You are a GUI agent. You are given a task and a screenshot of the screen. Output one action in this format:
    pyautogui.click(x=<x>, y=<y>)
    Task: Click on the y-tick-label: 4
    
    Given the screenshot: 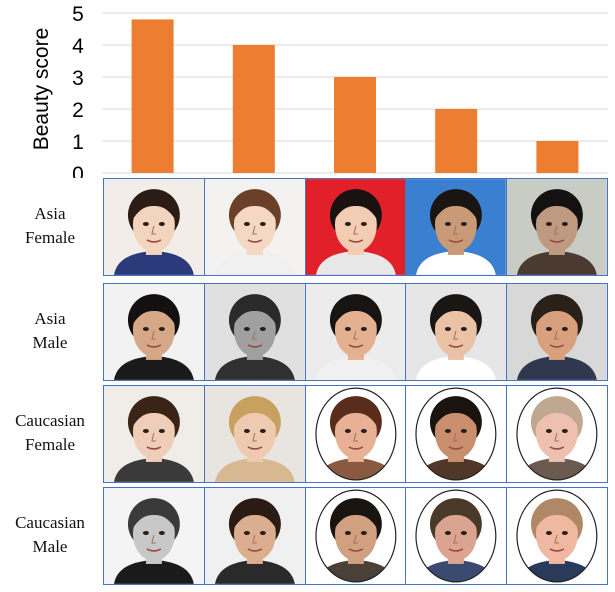 What is the action you would take?
    pyautogui.click(x=78, y=46)
    